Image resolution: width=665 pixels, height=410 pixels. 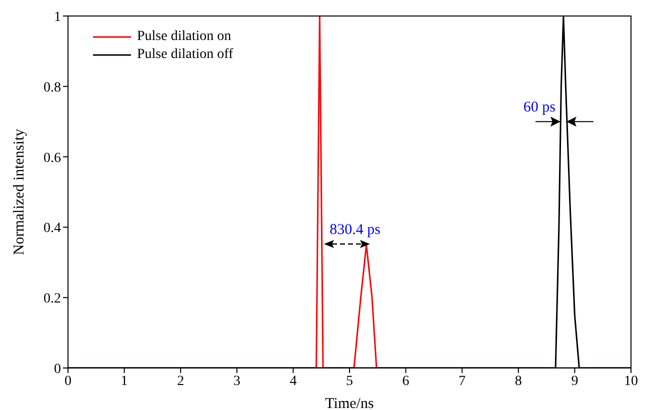 I want to click on y-tick-label: 1, so click(x=57, y=17).